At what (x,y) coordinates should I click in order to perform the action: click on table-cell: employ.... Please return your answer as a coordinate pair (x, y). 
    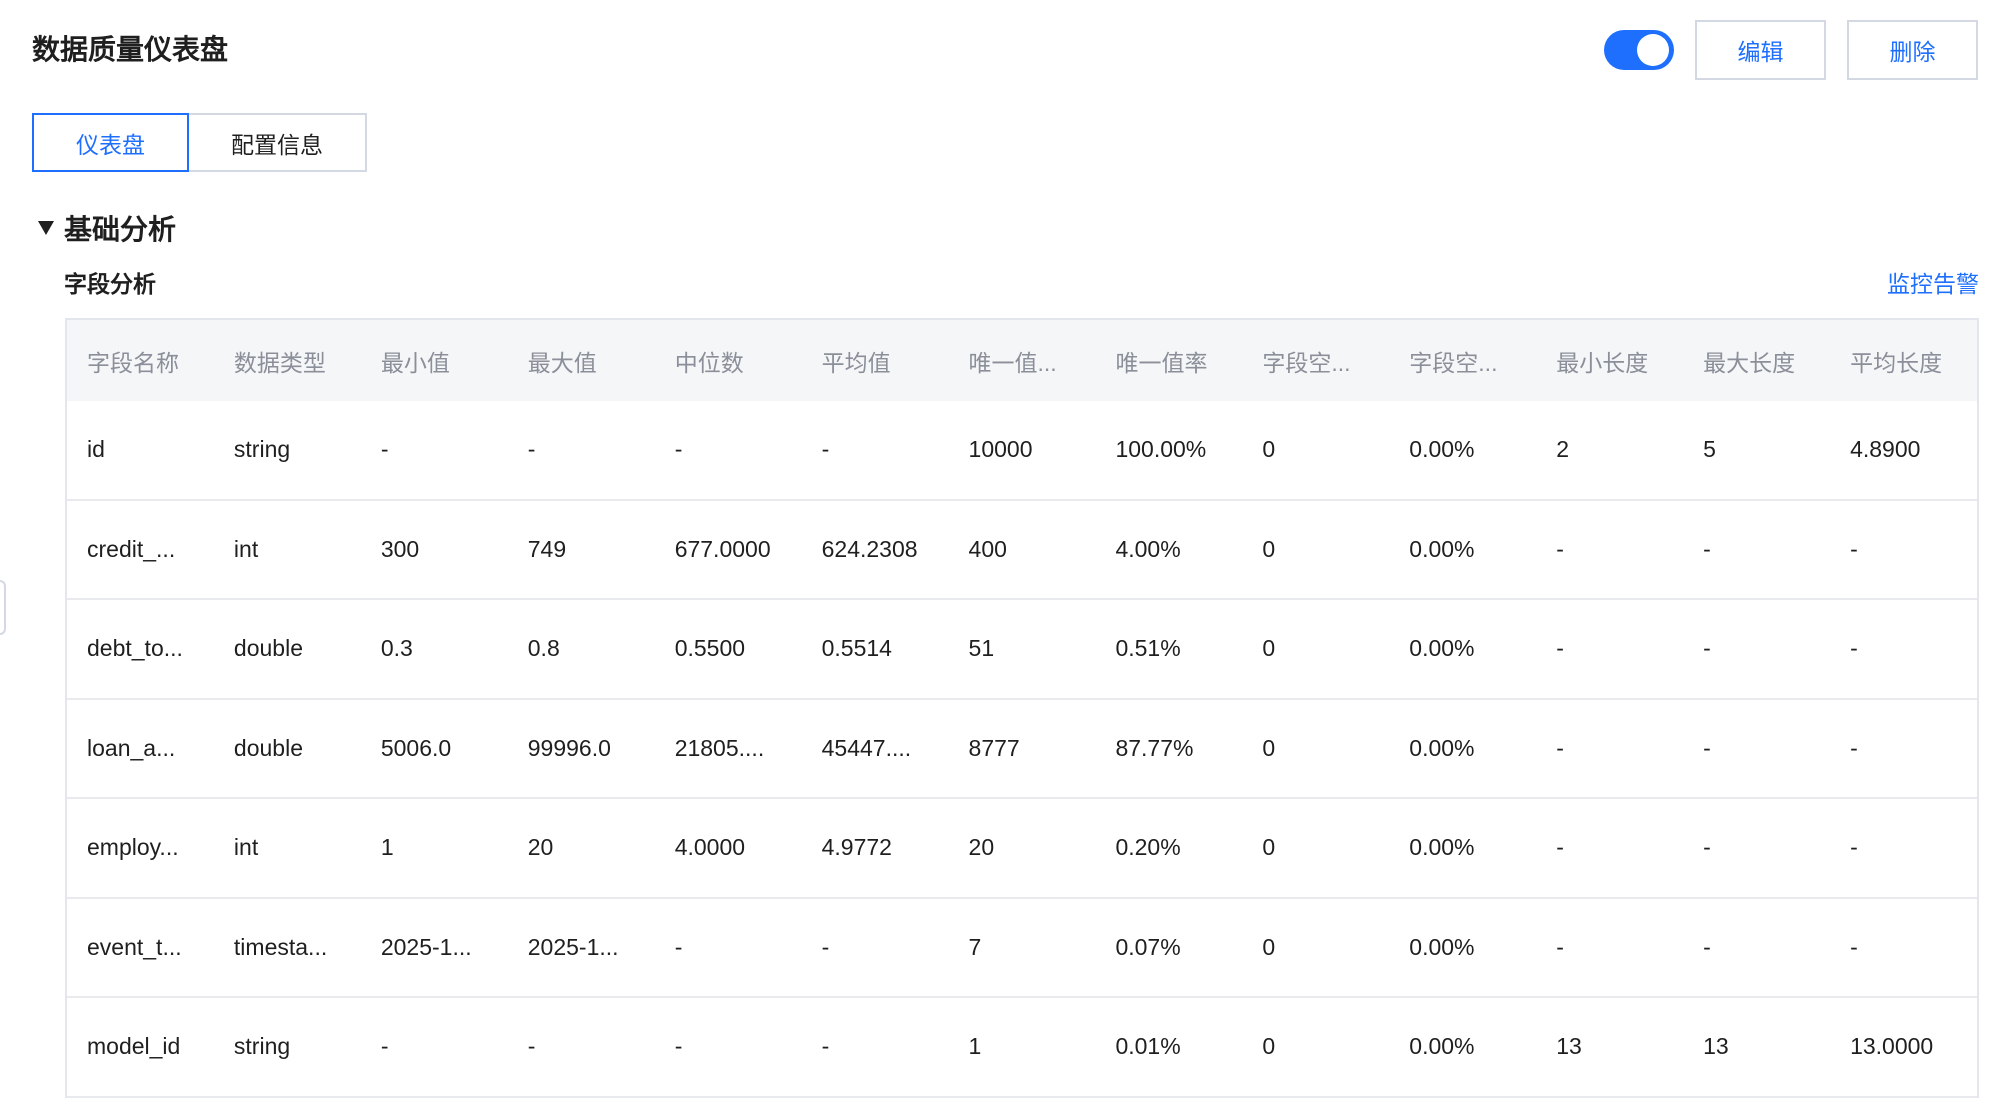
    Looking at the image, I should click on (133, 847).